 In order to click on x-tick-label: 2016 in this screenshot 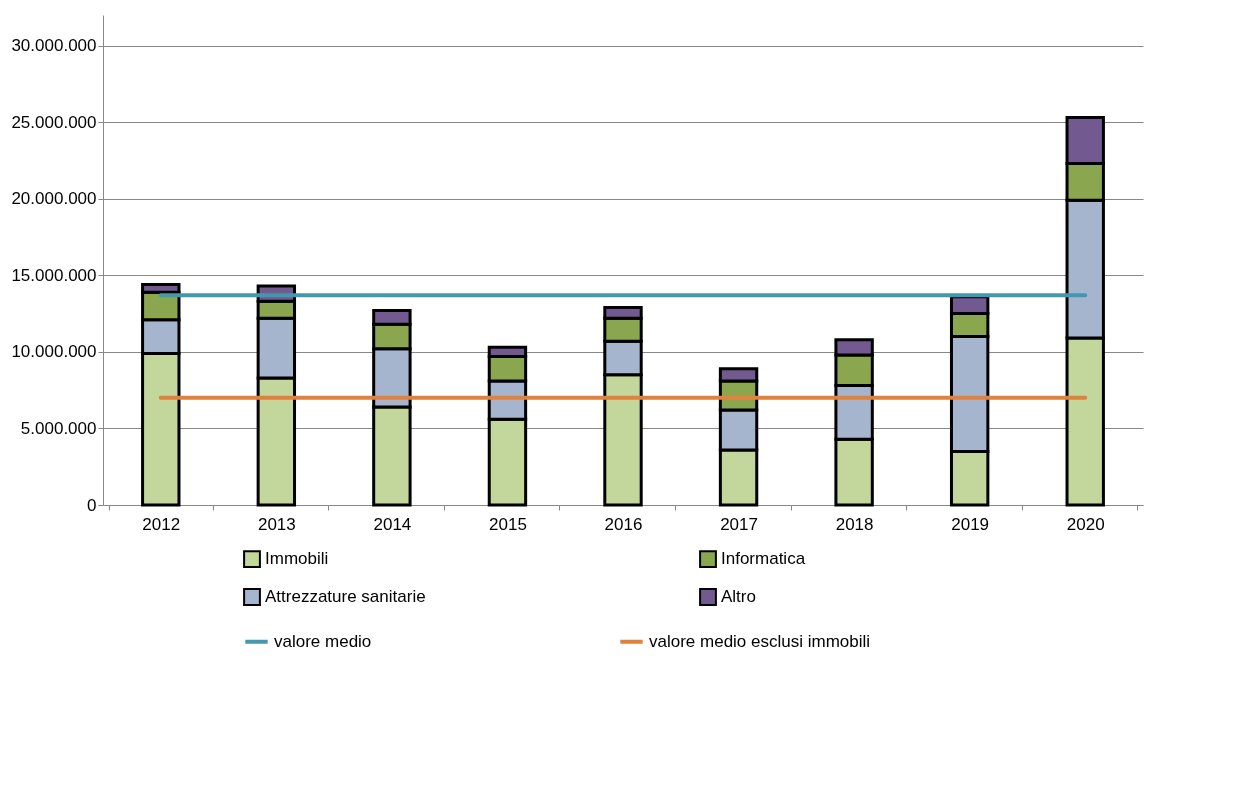, I will do `click(623, 524)`.